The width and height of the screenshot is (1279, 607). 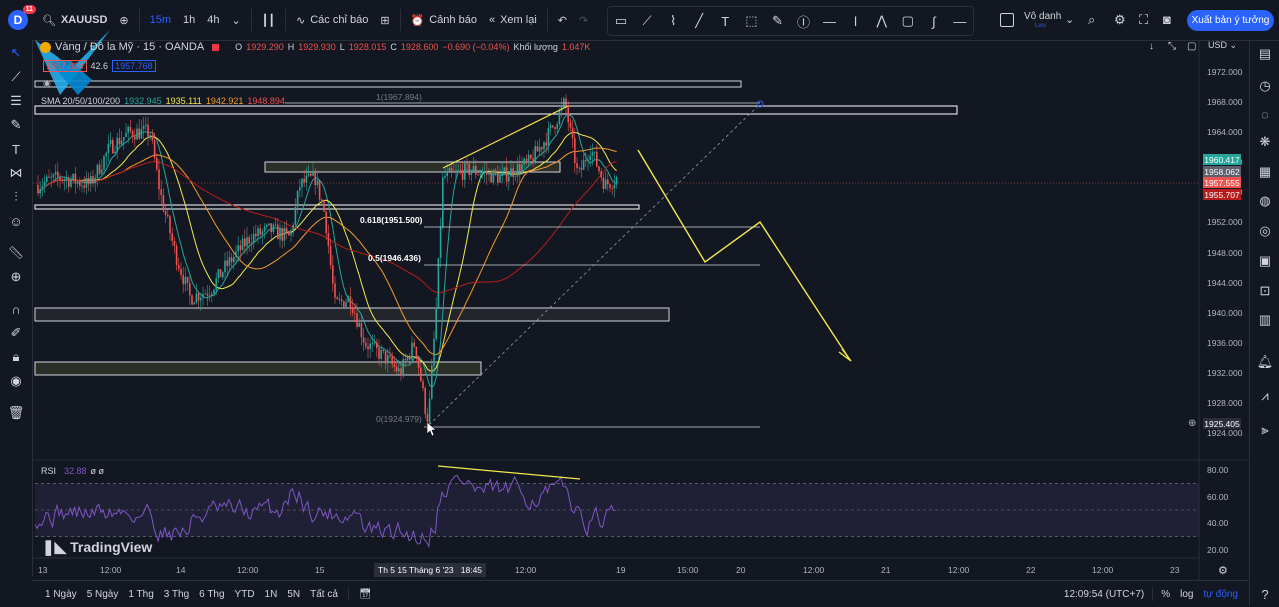 What do you see at coordinates (1007, 20) in the screenshot?
I see `layout-checkbox` at bounding box center [1007, 20].